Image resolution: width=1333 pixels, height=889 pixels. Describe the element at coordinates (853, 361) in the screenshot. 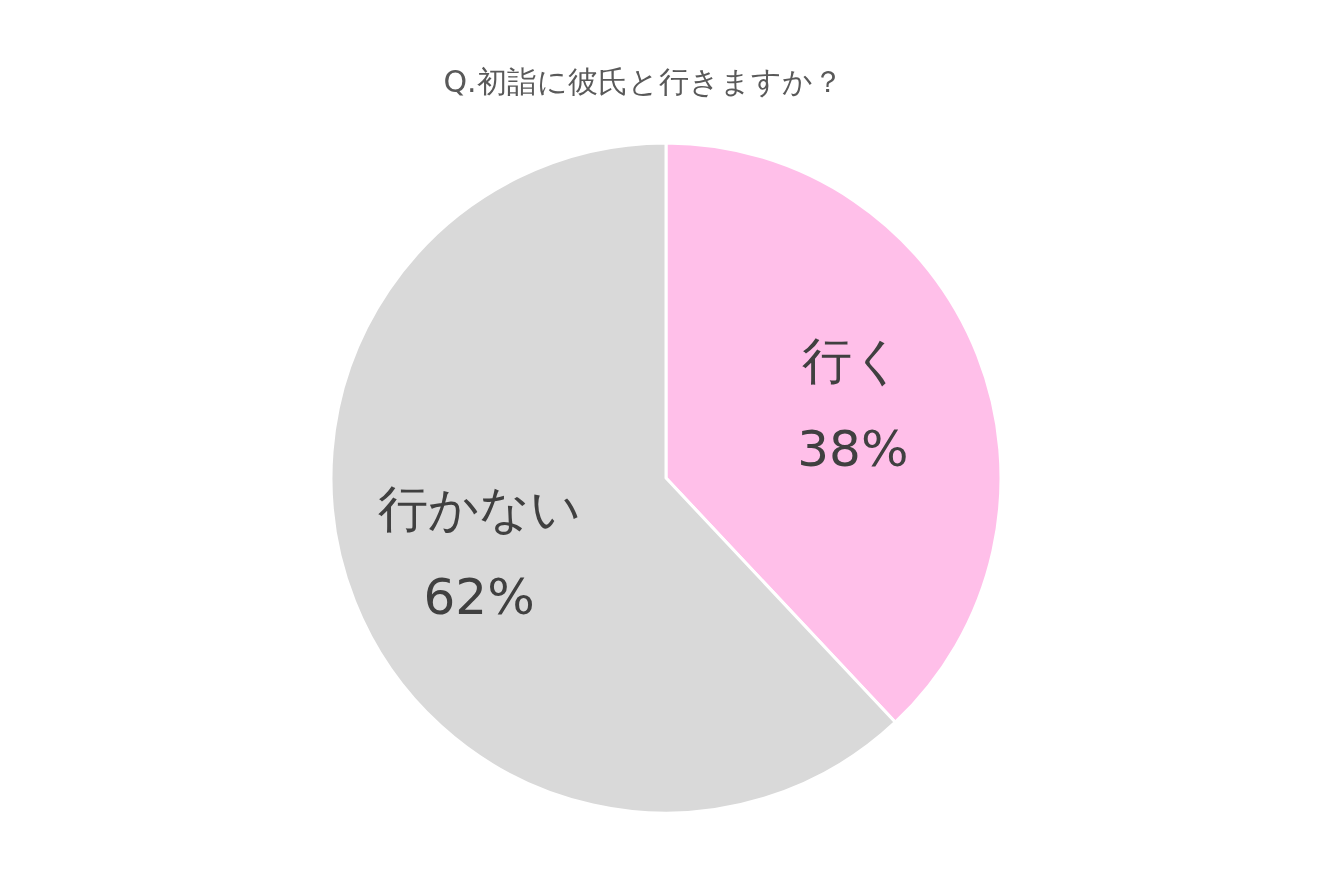

I see `slice-label: 行く` at that location.